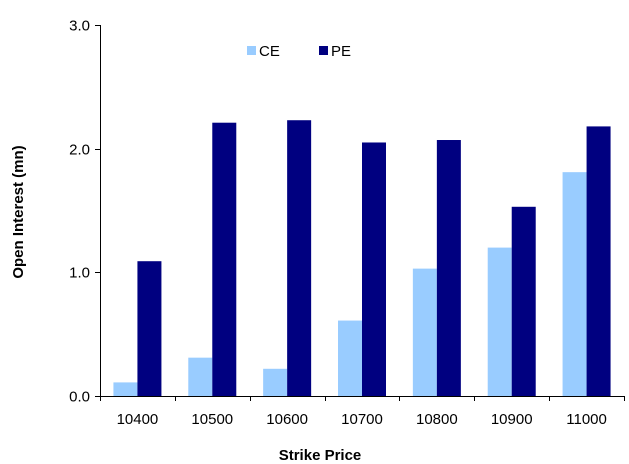 The width and height of the screenshot is (629, 464). What do you see at coordinates (251, 50) in the screenshot?
I see `legend-swatch-ce` at bounding box center [251, 50].